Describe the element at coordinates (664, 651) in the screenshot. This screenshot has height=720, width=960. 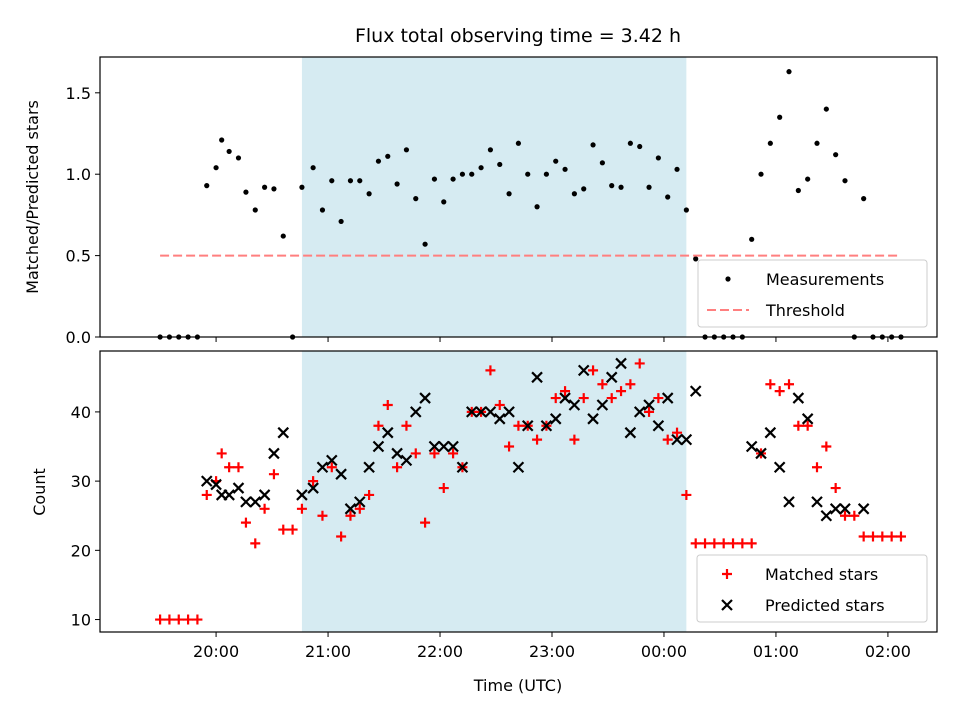
I see `x-tick-label: 00:00` at that location.